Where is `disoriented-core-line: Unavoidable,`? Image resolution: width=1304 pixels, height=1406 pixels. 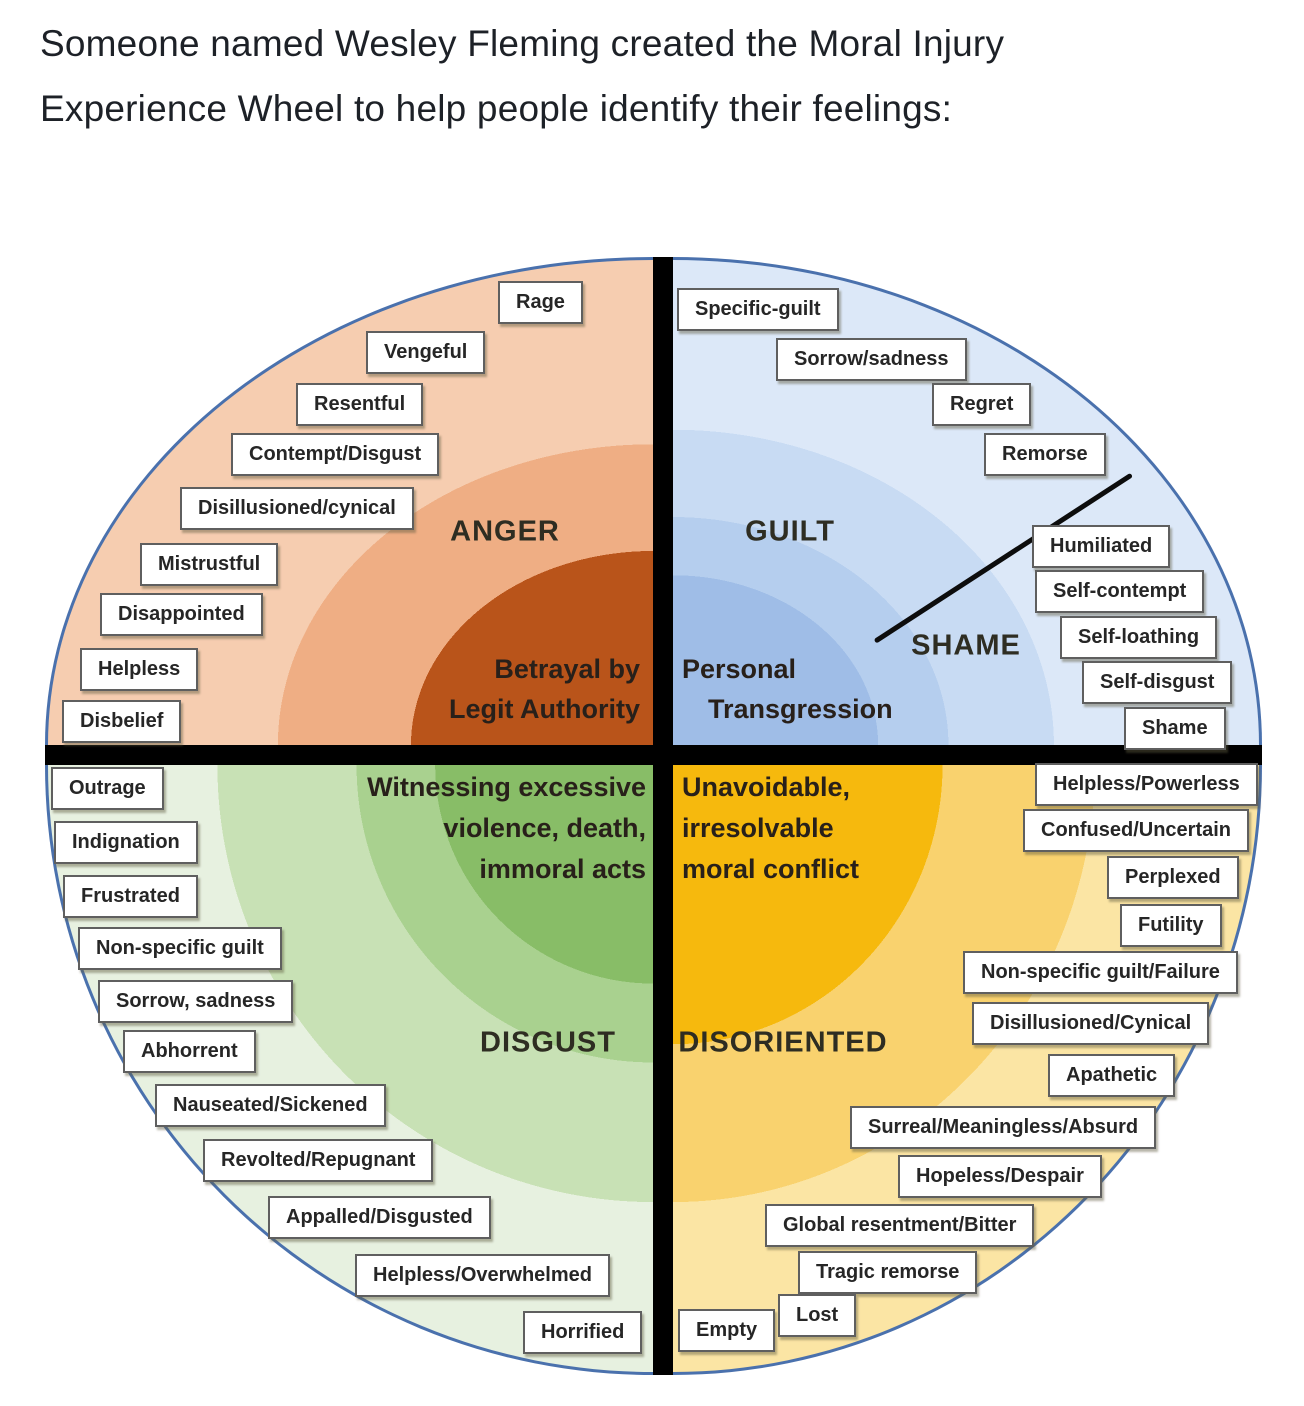
disoriented-core-line: Unavoidable, is located at coordinates (766, 787).